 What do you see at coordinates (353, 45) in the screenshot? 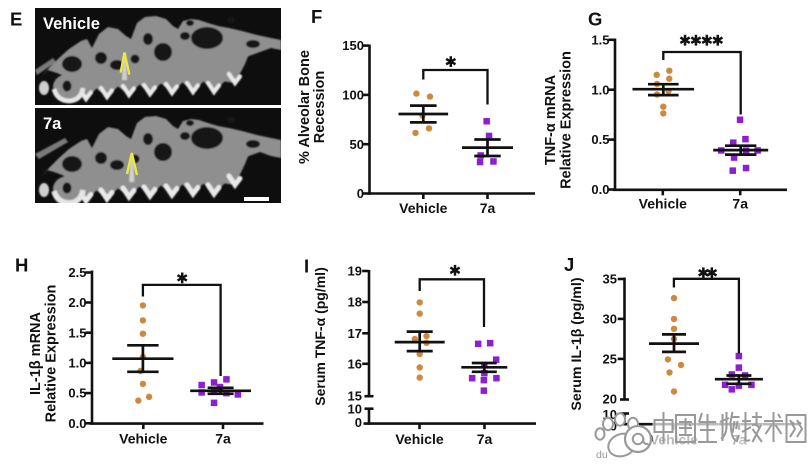
I see `svg-text: 150` at bounding box center [353, 45].